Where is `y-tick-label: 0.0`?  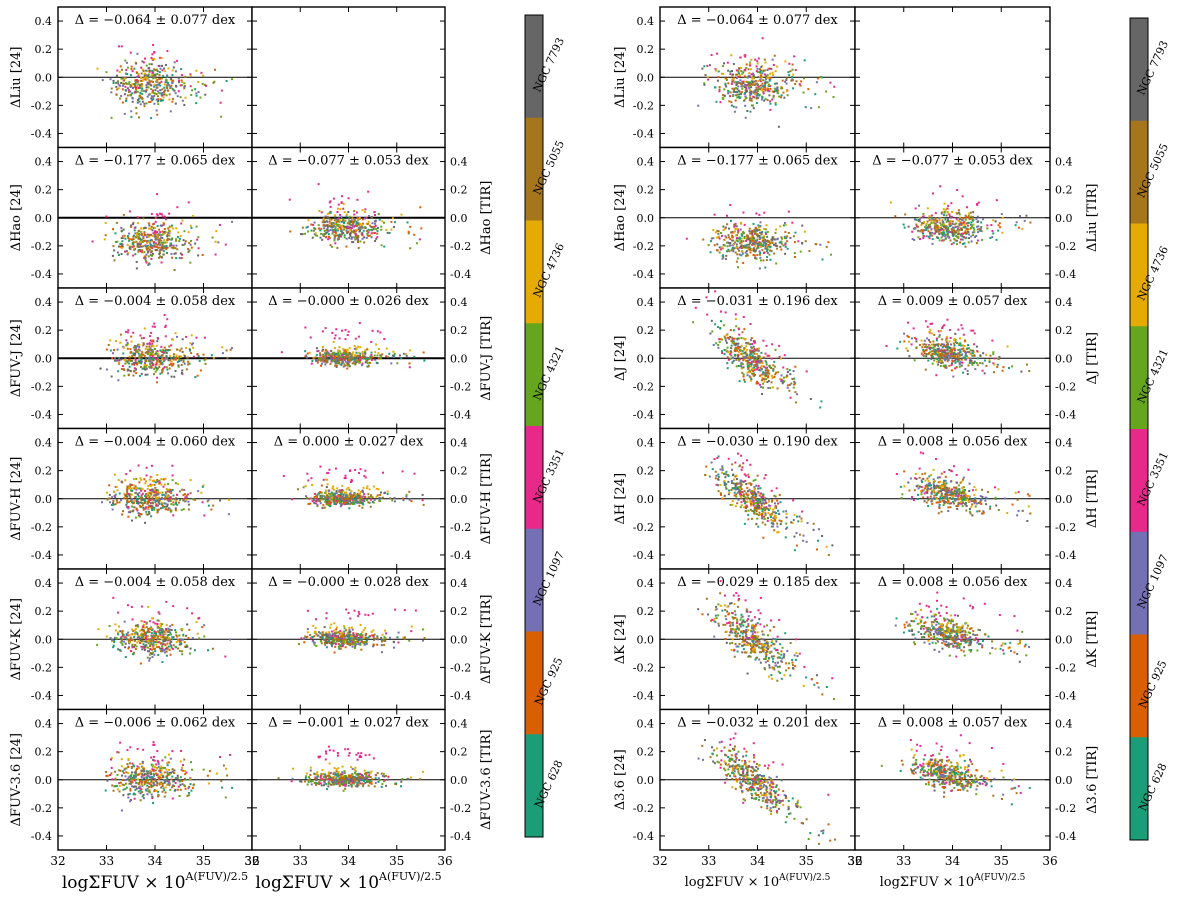 y-tick-label: 0.0 is located at coordinates (44, 499).